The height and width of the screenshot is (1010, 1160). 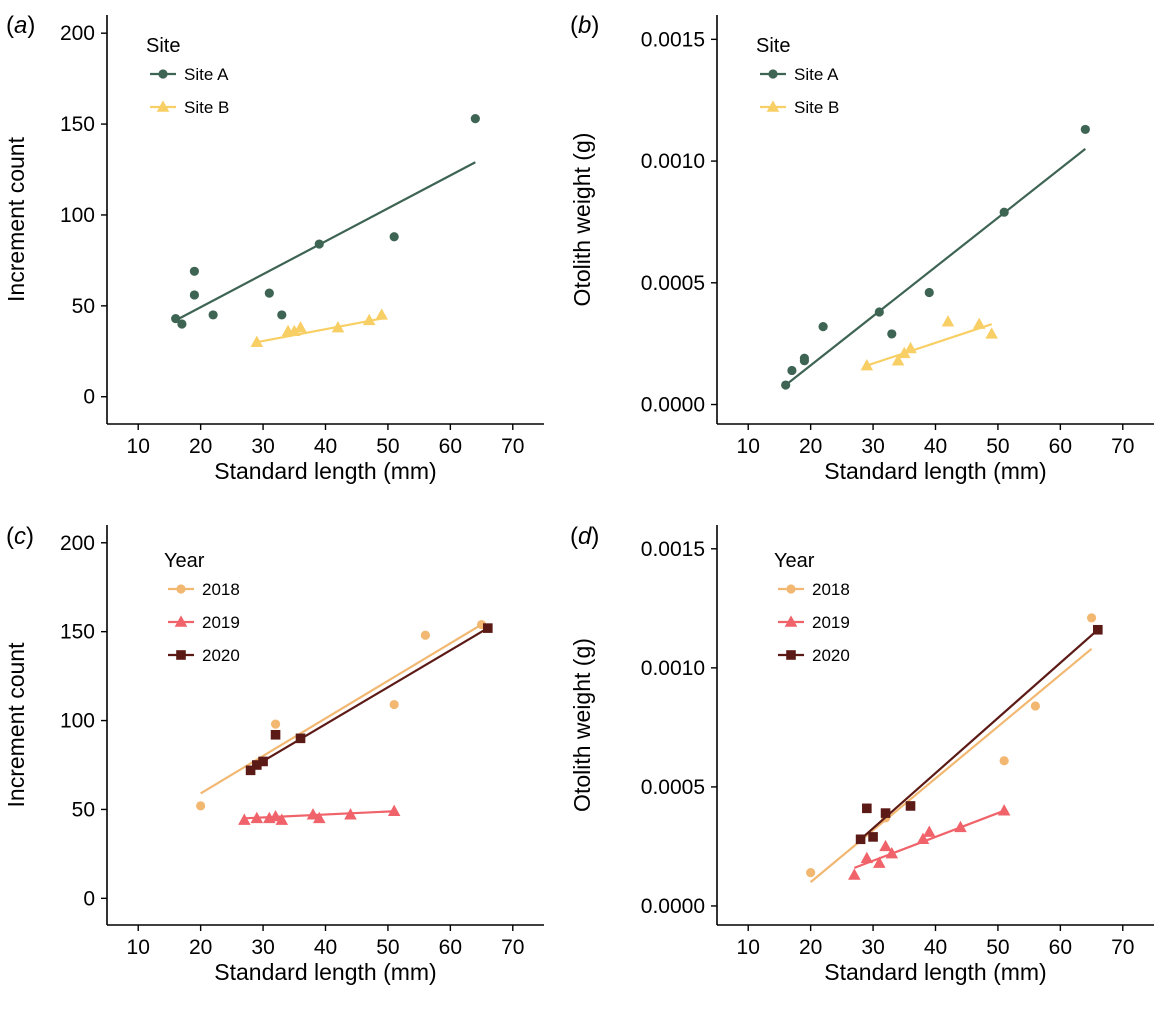 What do you see at coordinates (810, 446) in the screenshot?
I see `x-tick-label: 20` at bounding box center [810, 446].